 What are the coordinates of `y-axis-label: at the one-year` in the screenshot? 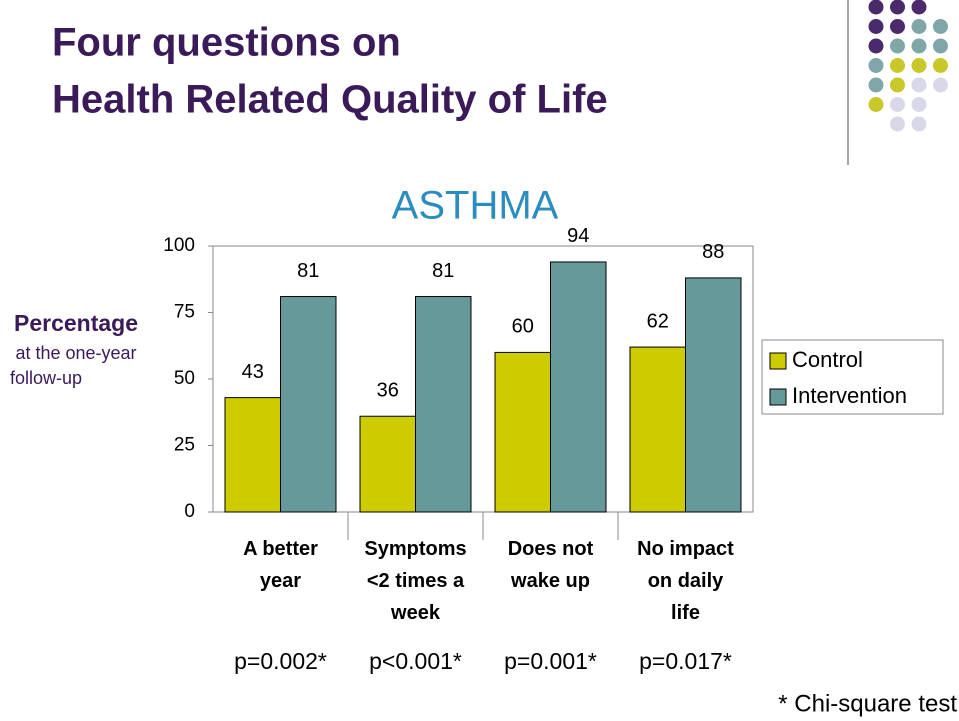 It's located at (75, 353).